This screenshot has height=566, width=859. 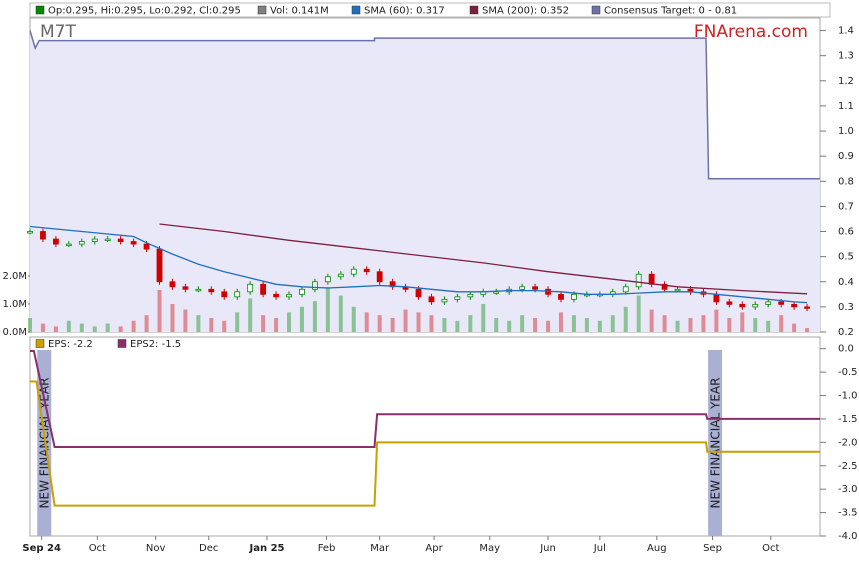 What do you see at coordinates (846, 181) in the screenshot?
I see `tick-label: 0.8` at bounding box center [846, 181].